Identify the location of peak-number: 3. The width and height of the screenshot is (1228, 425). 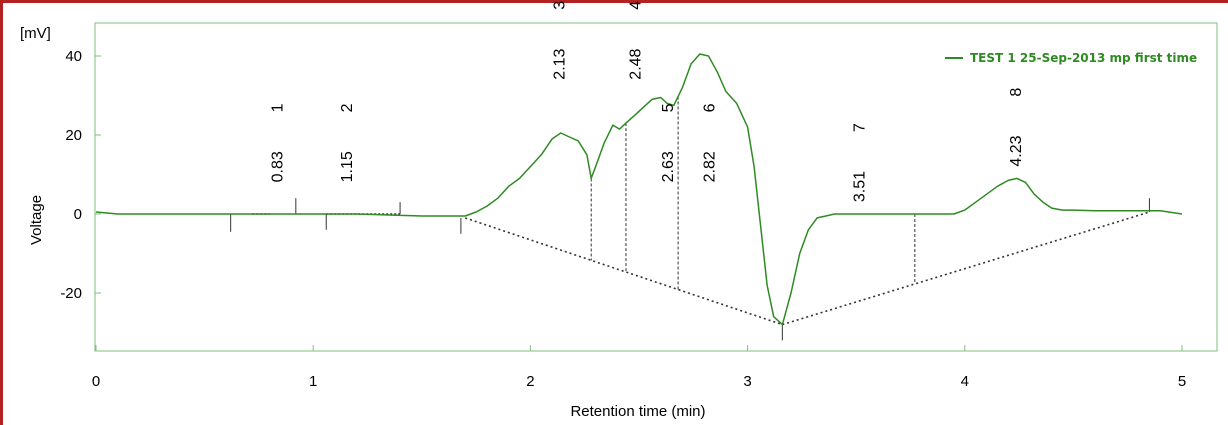
(560, 5).